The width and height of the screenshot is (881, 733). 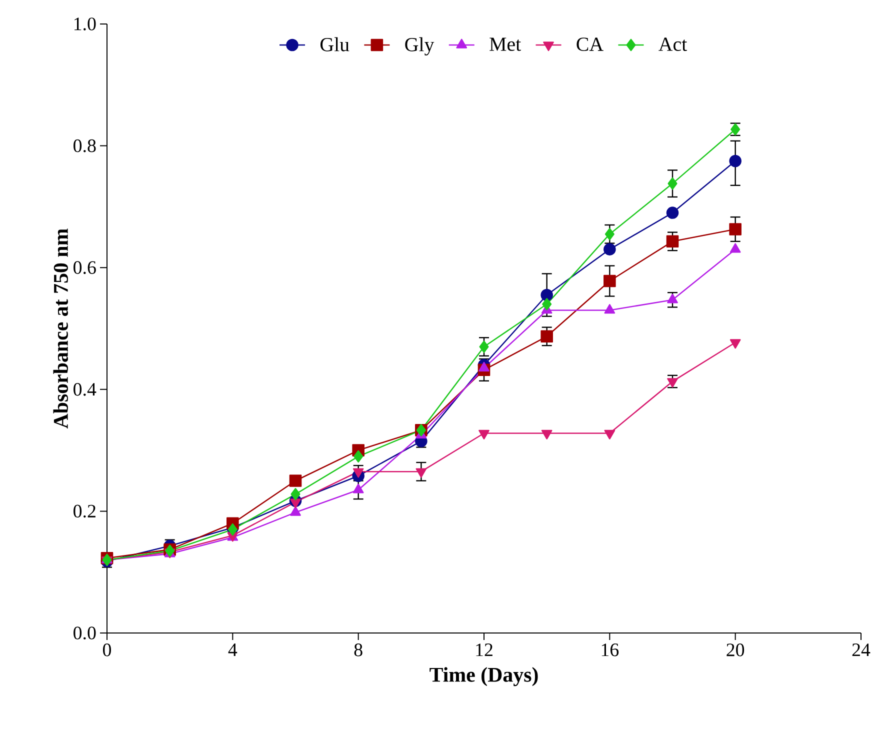 What do you see at coordinates (335, 44) in the screenshot?
I see `legend-label: Glu` at bounding box center [335, 44].